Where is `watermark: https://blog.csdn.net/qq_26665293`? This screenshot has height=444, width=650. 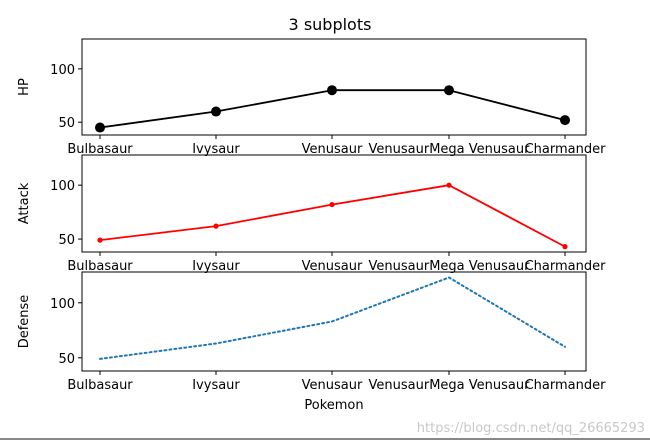 watermark: https://blog.csdn.net/qq_26665293 is located at coordinates (531, 428).